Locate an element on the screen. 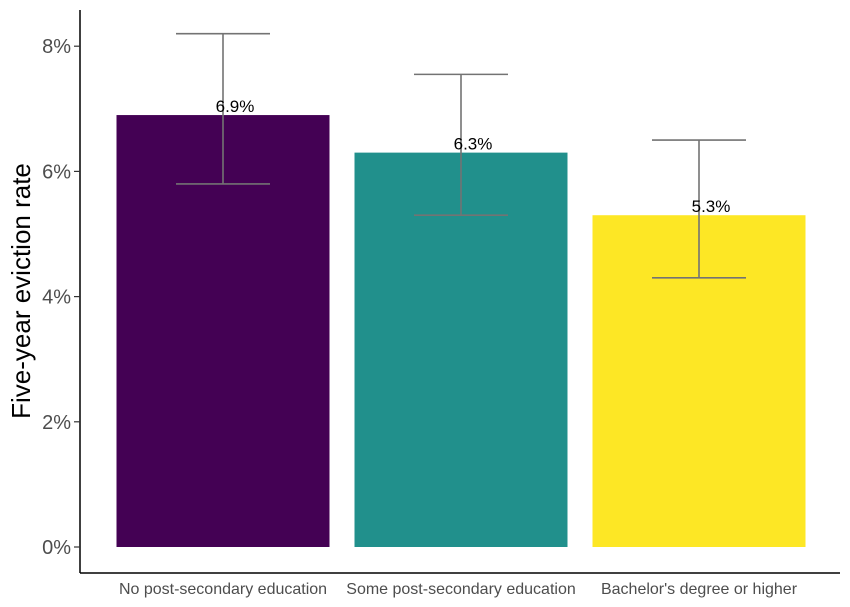 The height and width of the screenshot is (607, 850). y-ticks: 0% 2% 4% 6% 8% is located at coordinates (61, 297).